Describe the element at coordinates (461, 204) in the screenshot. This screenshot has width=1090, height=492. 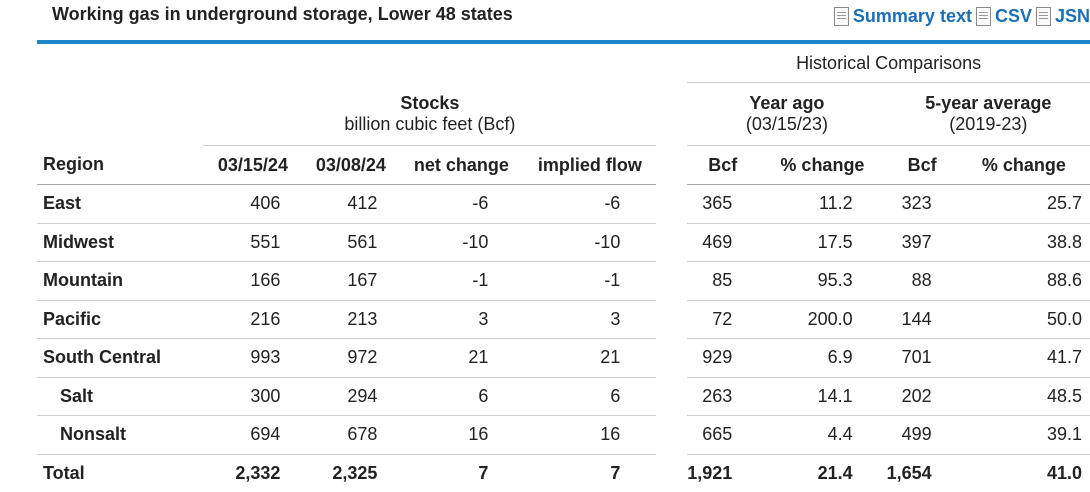
I see `net-change-cell: -6` at that location.